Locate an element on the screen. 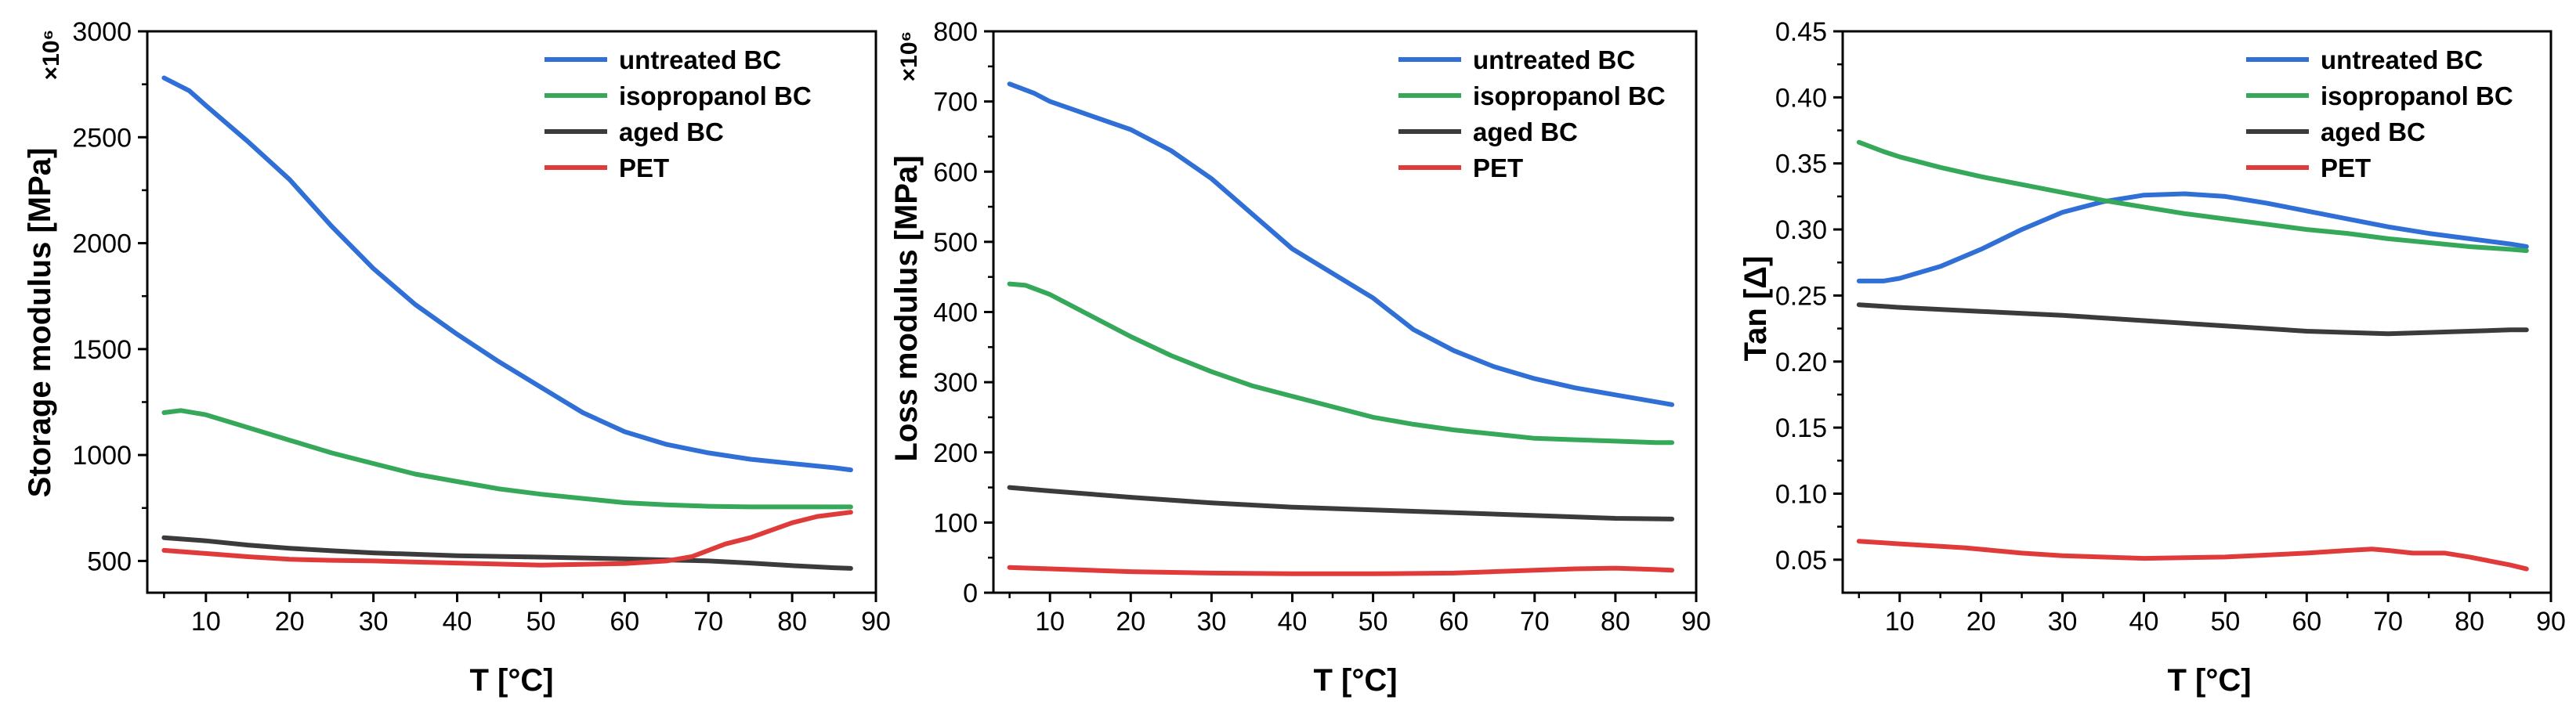  y-tick-label: 0.30 is located at coordinates (1801, 230).